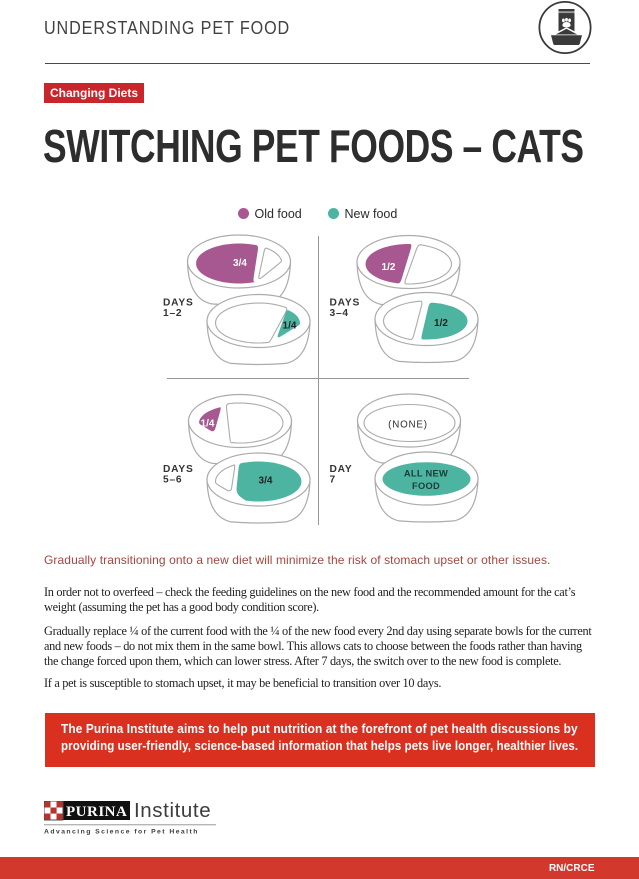  Describe the element at coordinates (121, 832) in the screenshot. I see `svg-text:Advancing Science for Pet Heal: Advancing Science for Pet Health` at that location.